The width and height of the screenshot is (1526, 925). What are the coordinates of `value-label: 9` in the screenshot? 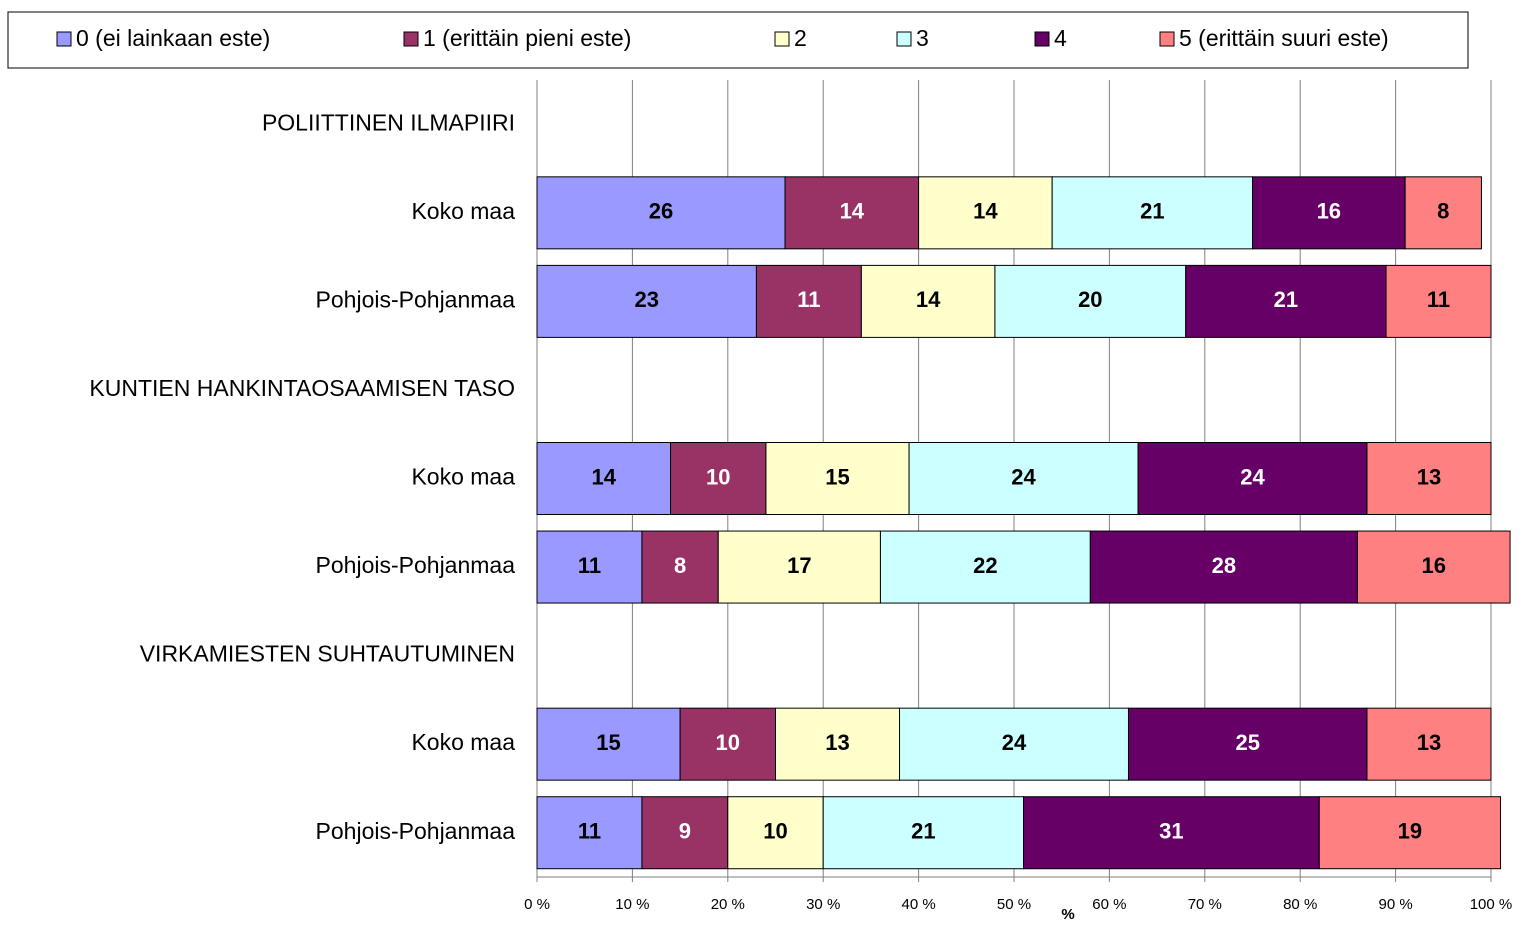 It's located at (685, 831).